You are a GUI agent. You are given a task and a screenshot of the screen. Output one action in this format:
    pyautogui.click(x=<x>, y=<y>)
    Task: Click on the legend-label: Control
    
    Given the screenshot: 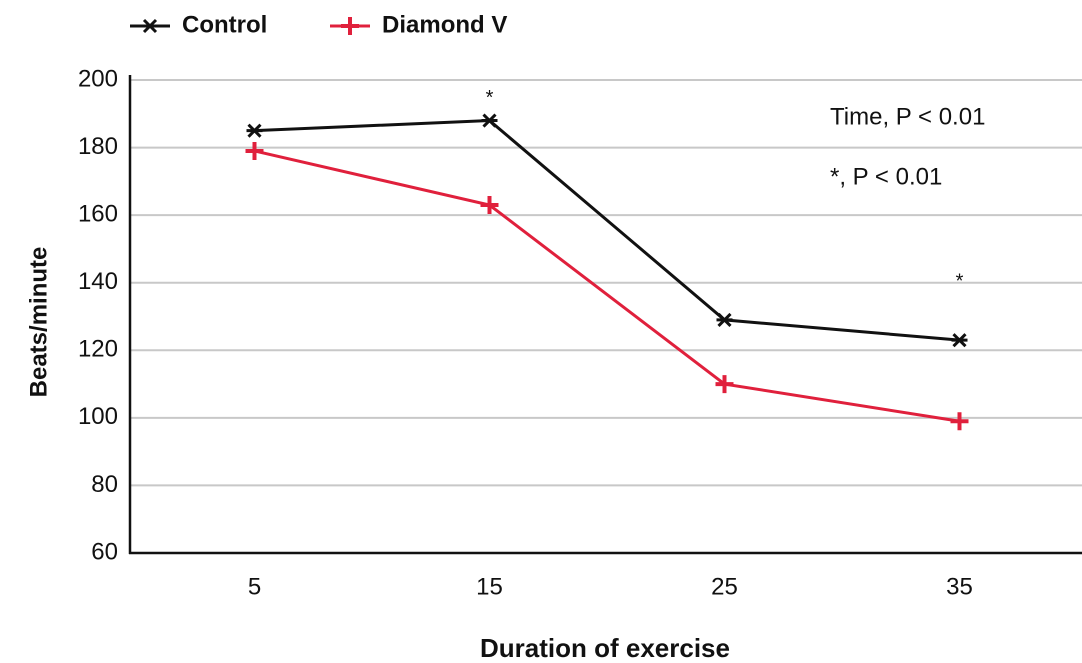 What is the action you would take?
    pyautogui.click(x=224, y=24)
    